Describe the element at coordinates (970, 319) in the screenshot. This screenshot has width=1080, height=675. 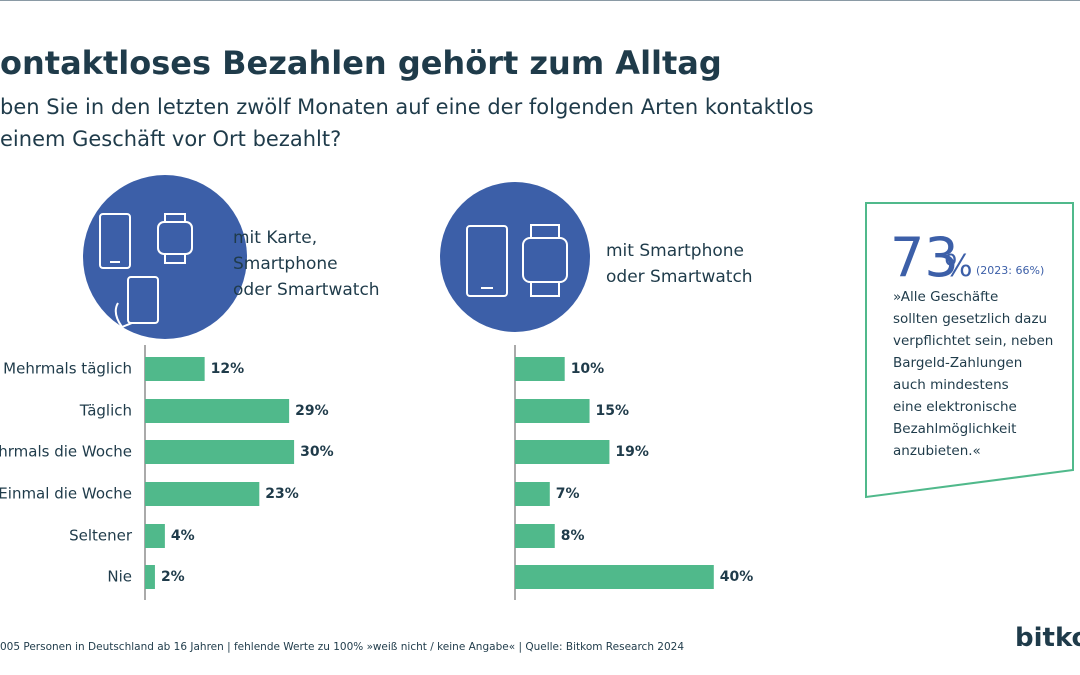
I see `quote-line: sollten gesetzlich dazu` at that location.